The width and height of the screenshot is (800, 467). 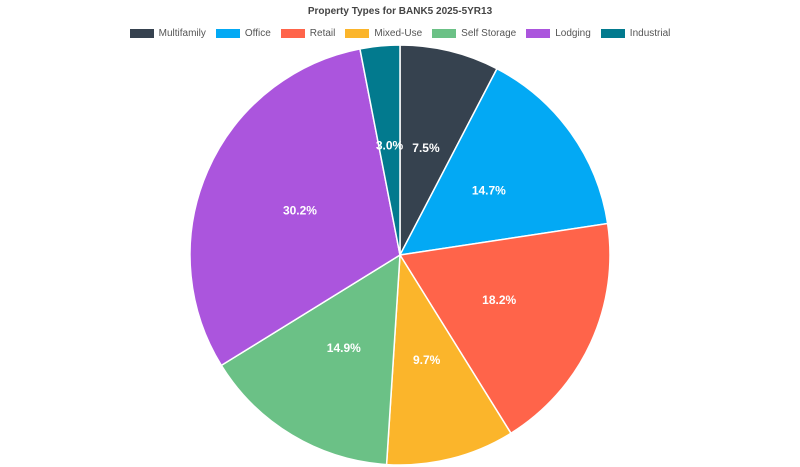 I want to click on legend-label: Mixed-Use, so click(x=398, y=33).